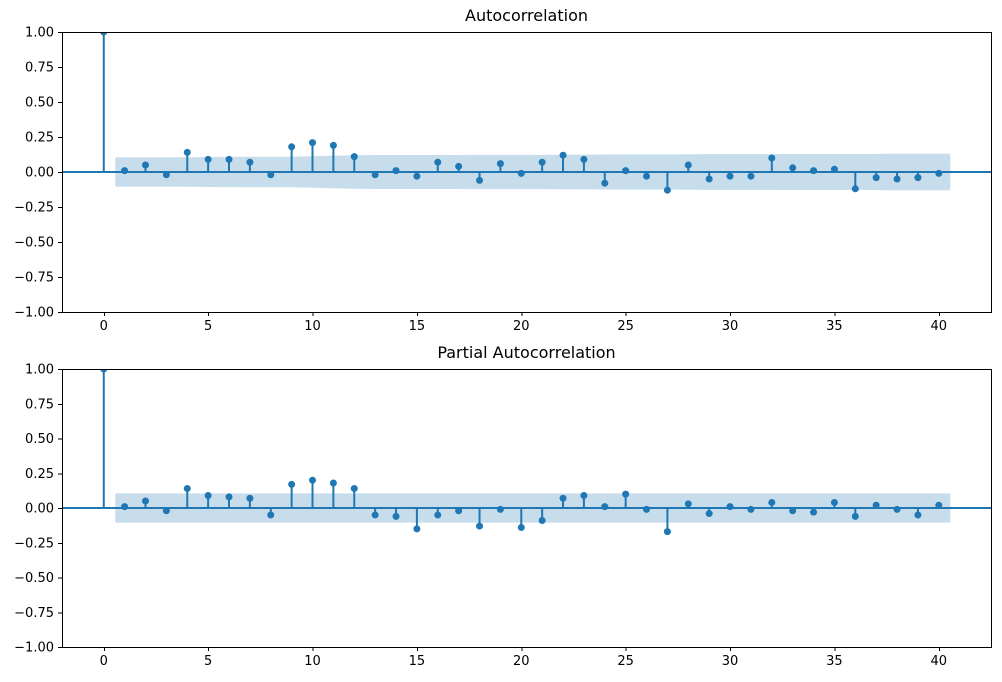 The width and height of the screenshot is (1002, 682). Describe the element at coordinates (208, 661) in the screenshot. I see `x-tick-label: 5` at that location.